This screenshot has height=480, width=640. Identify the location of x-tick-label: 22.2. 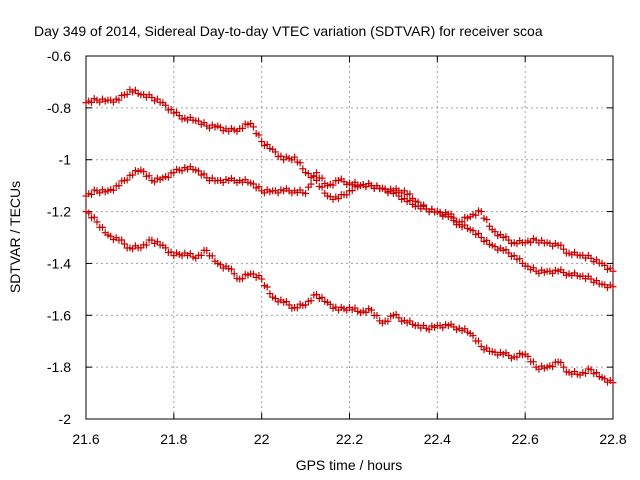
(349, 439).